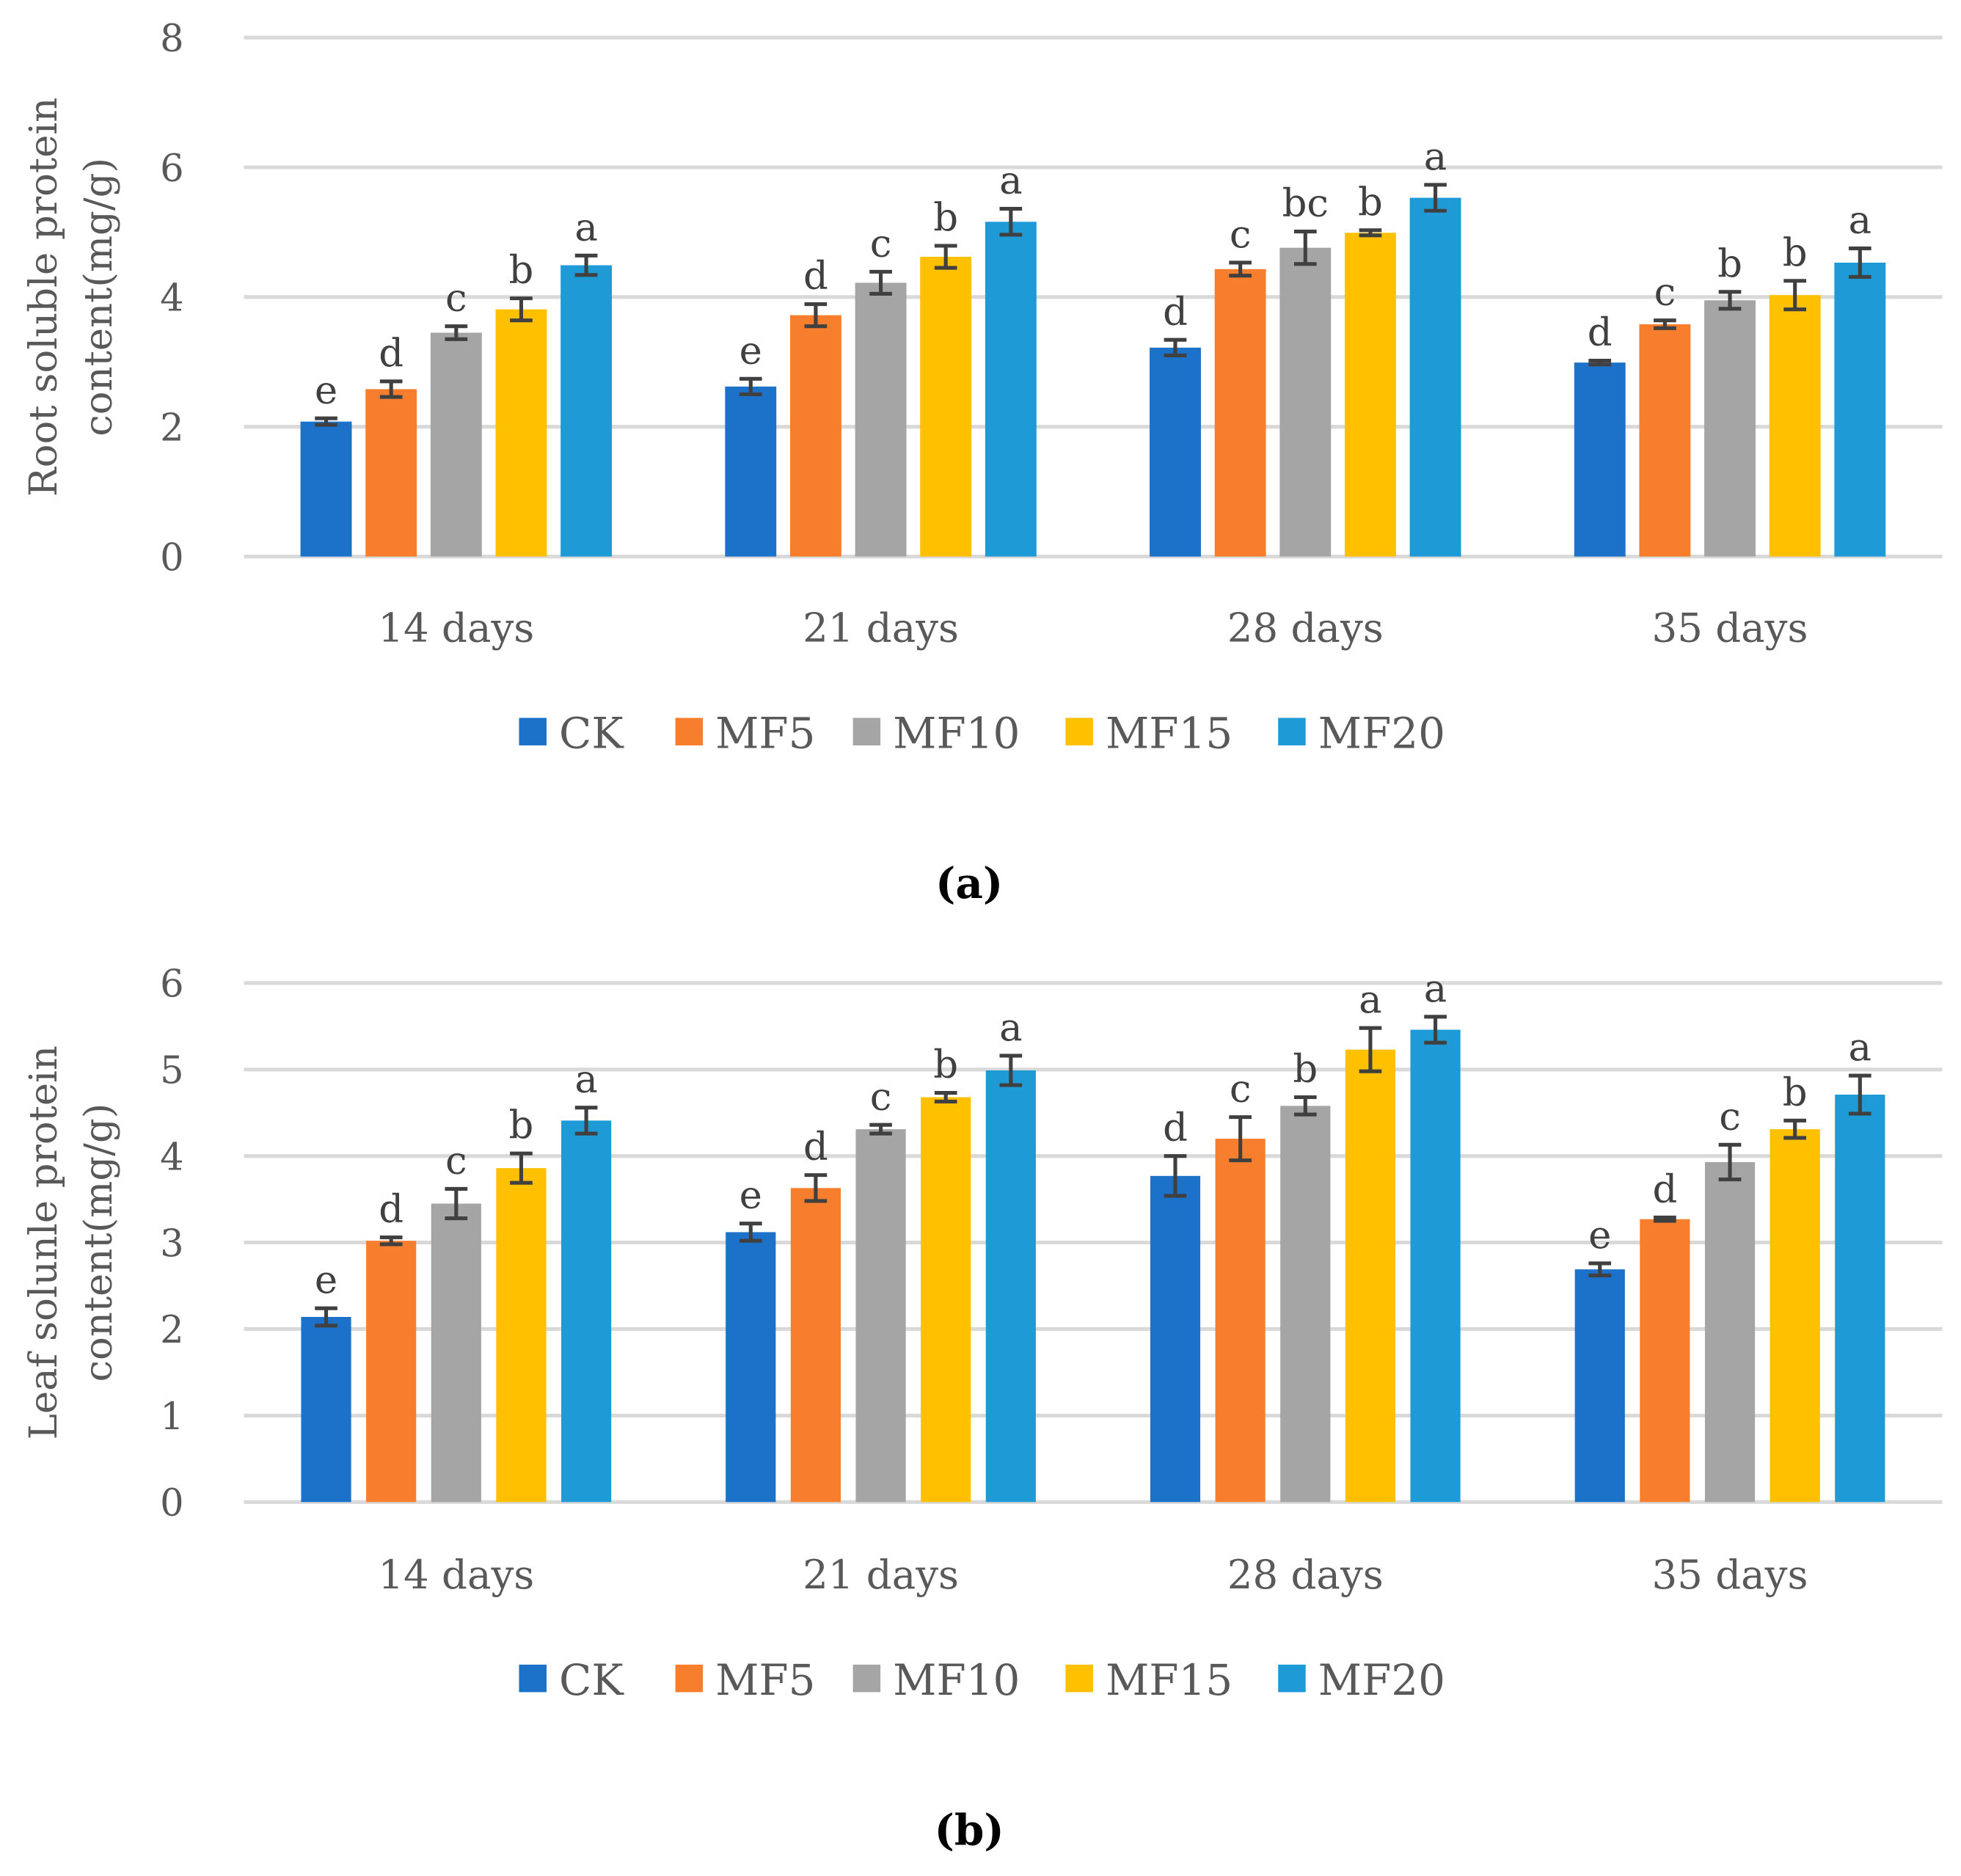 Image resolution: width=1961 pixels, height=1876 pixels. I want to click on legend-label: CK, so click(591, 1680).